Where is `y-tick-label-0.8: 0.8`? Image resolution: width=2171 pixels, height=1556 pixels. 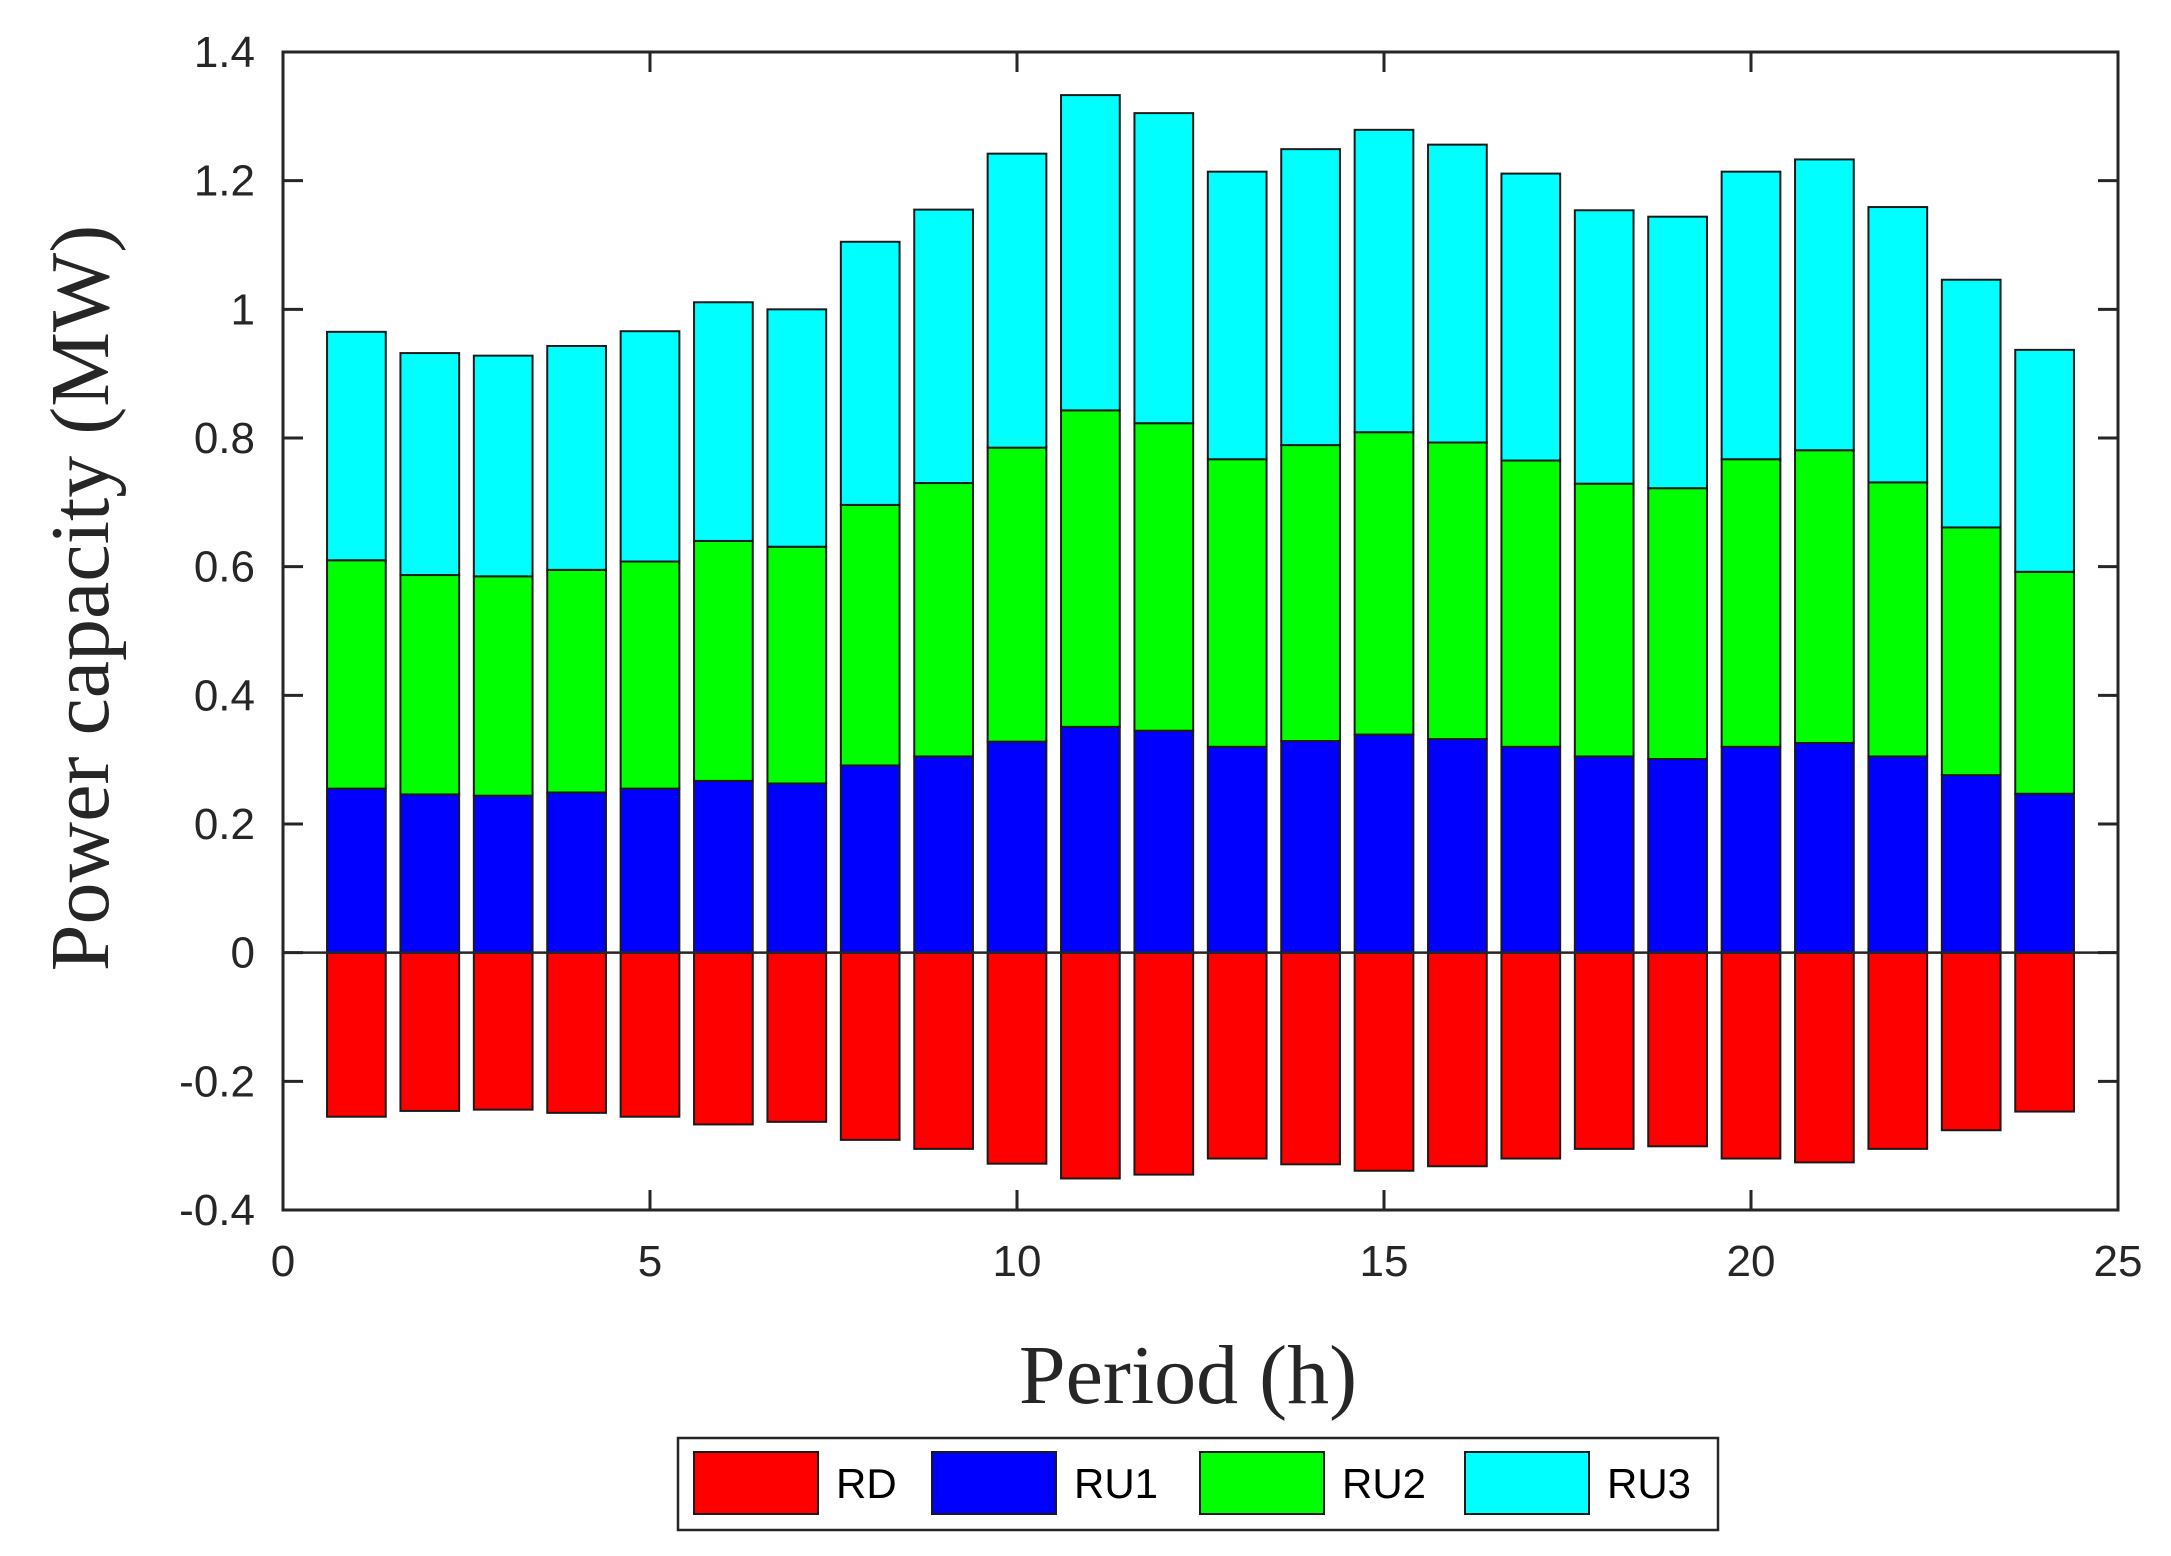 y-tick-label-0.8: 0.8 is located at coordinates (224, 438).